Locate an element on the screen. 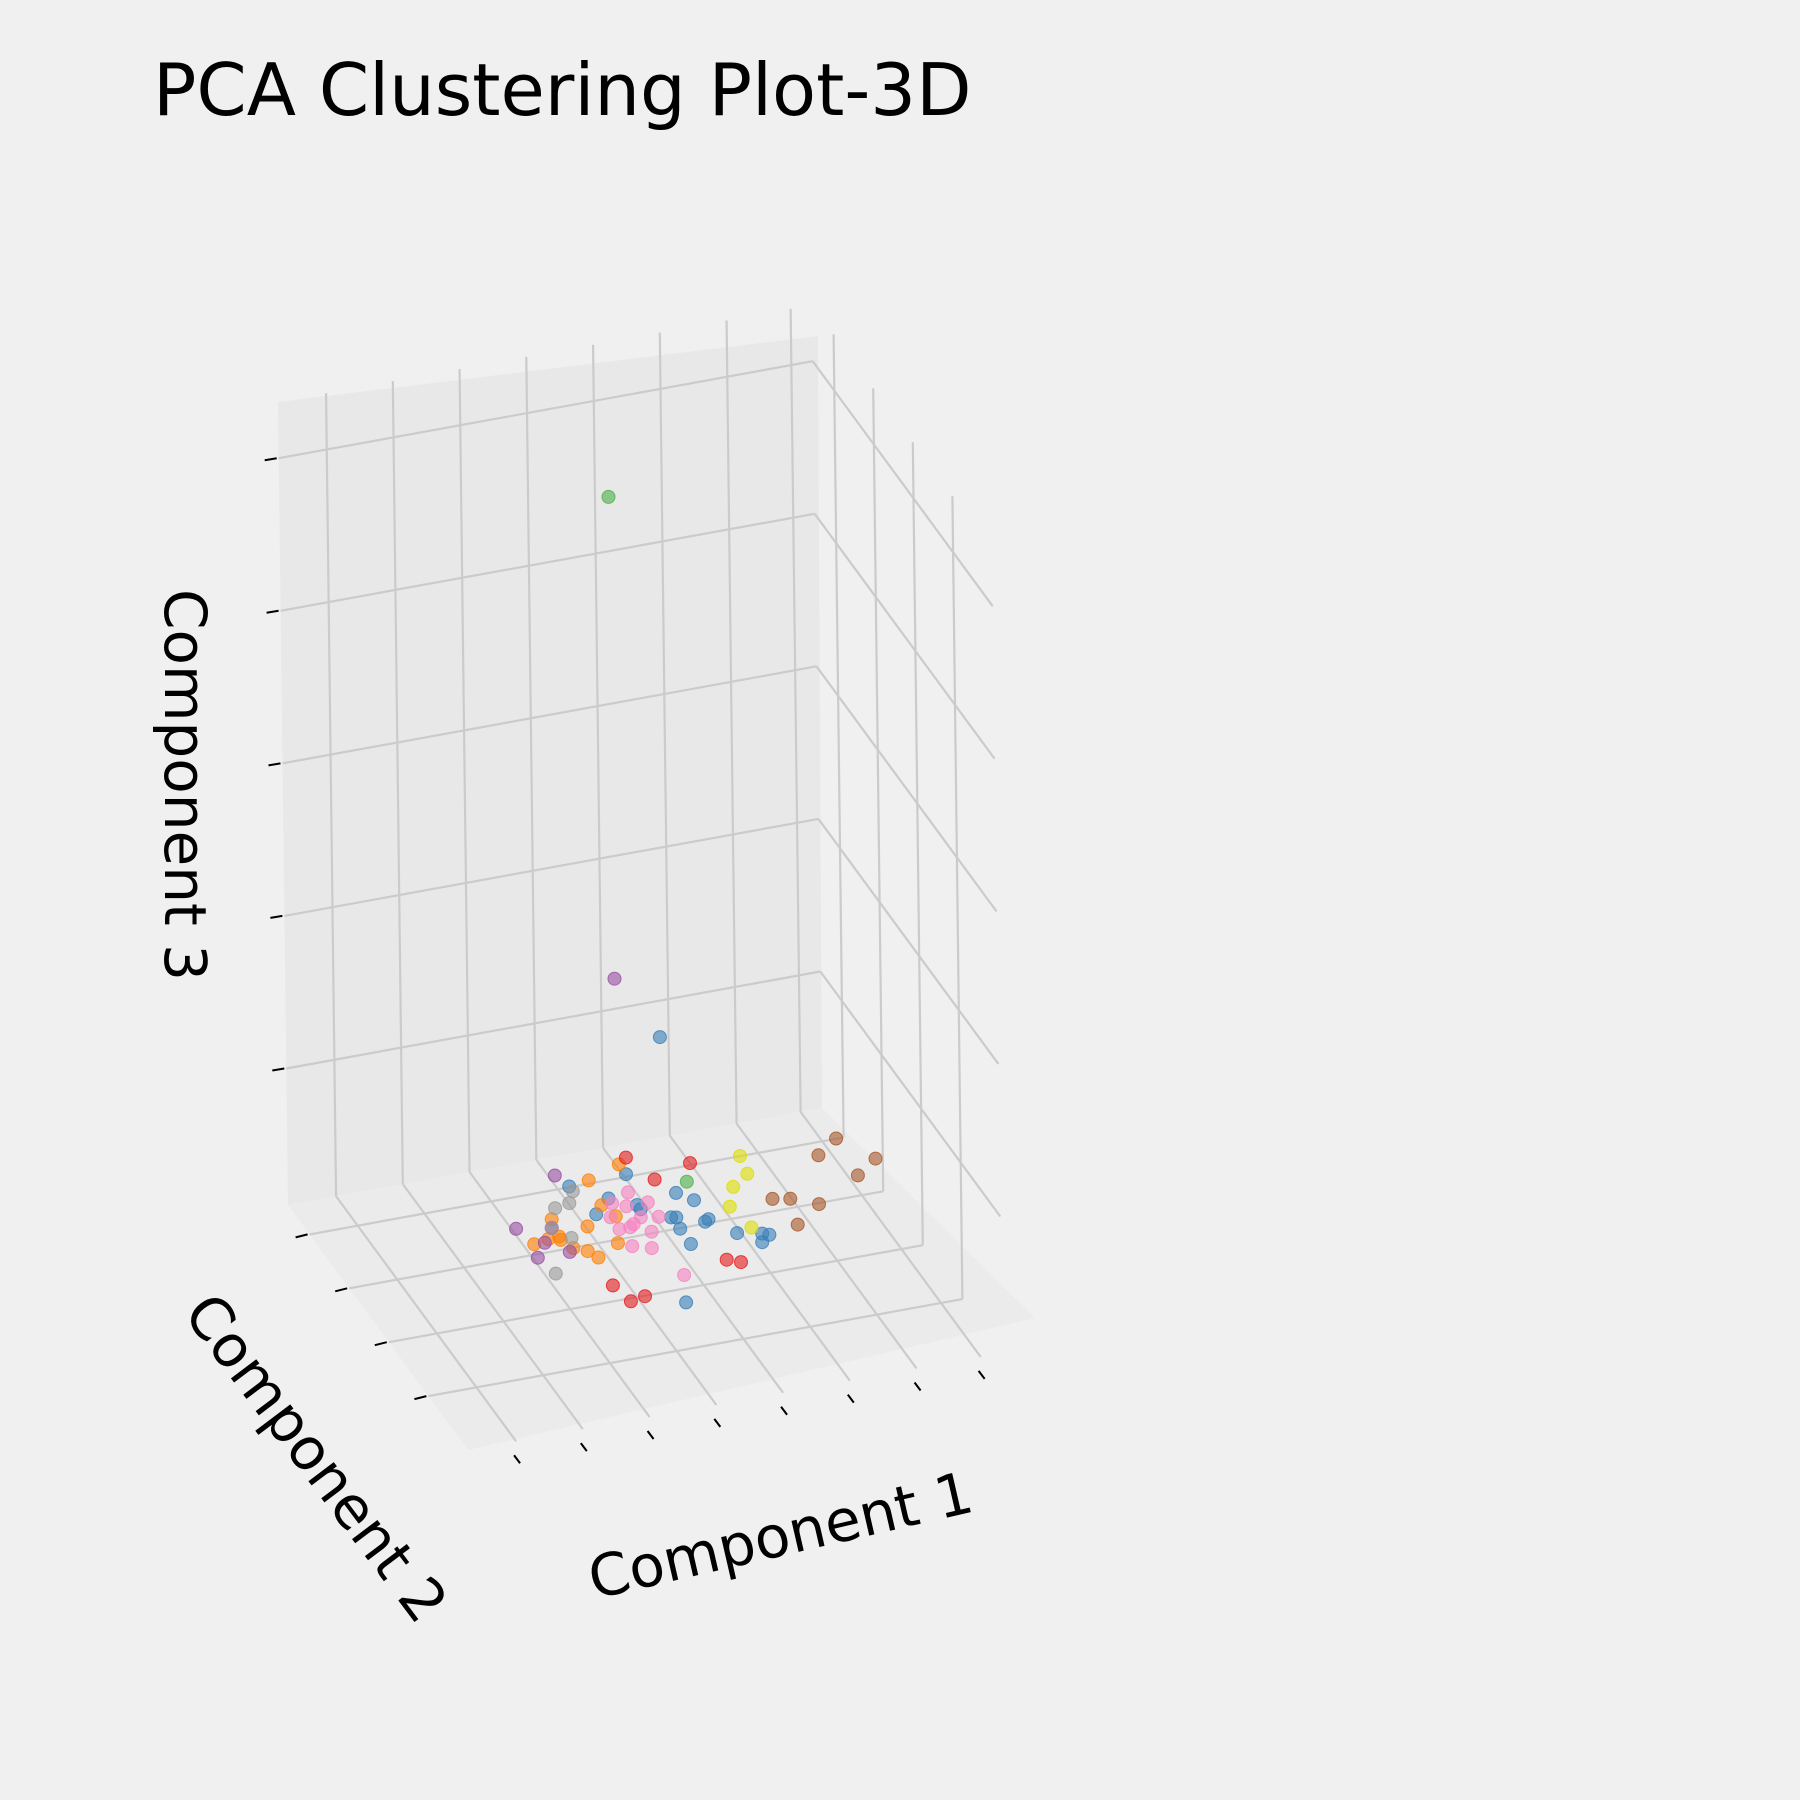  floor-pane is located at coordinates (661, 1279).